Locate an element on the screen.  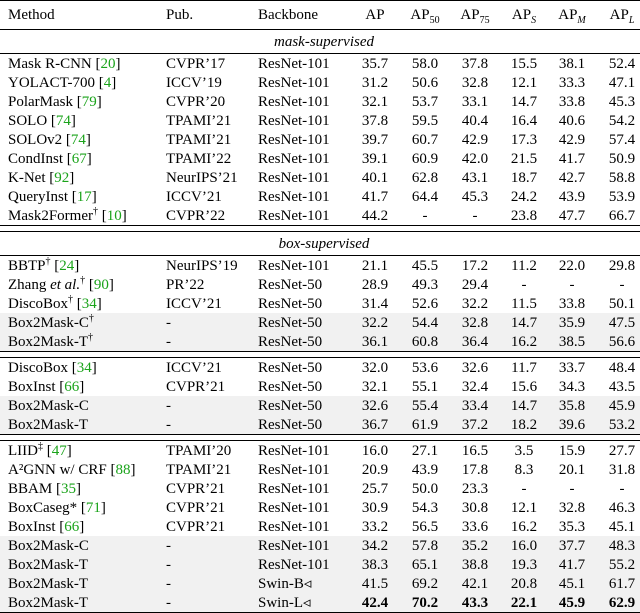
apl-cell: 45.9 is located at coordinates (618, 405).